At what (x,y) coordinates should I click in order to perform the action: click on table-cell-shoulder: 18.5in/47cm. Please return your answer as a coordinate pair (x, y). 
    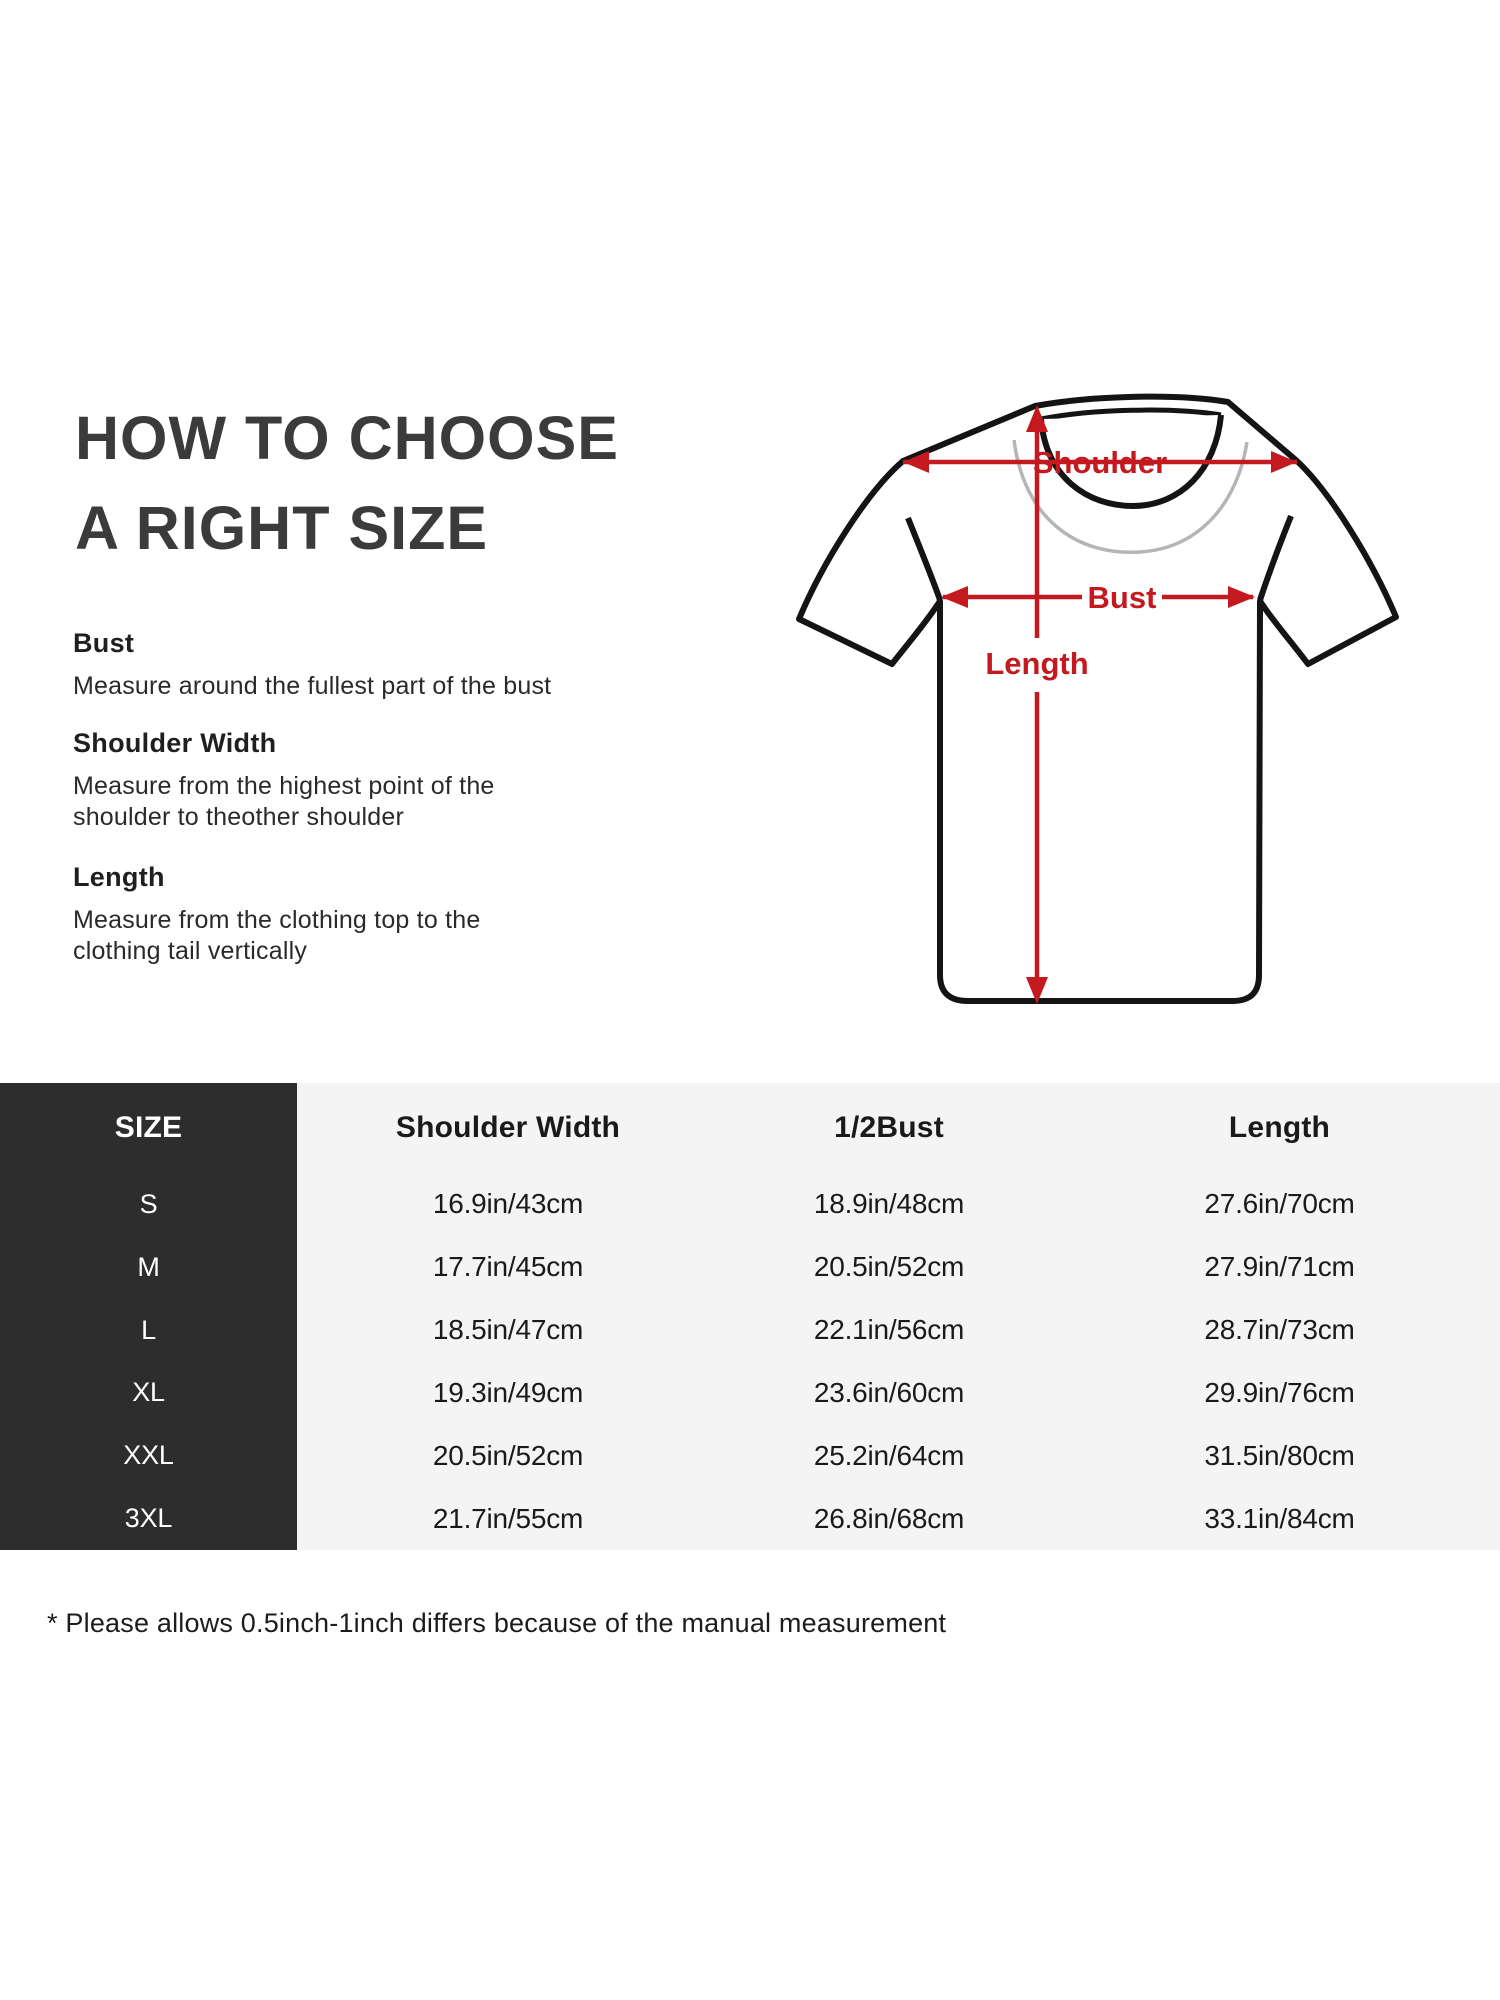
    Looking at the image, I should click on (508, 1330).